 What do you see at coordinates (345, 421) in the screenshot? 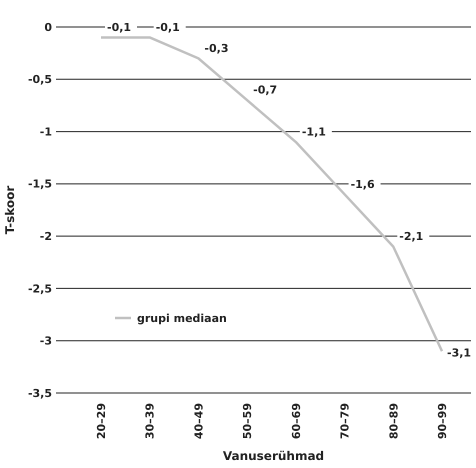
I see `x-tick-label: 70–79` at bounding box center [345, 421].